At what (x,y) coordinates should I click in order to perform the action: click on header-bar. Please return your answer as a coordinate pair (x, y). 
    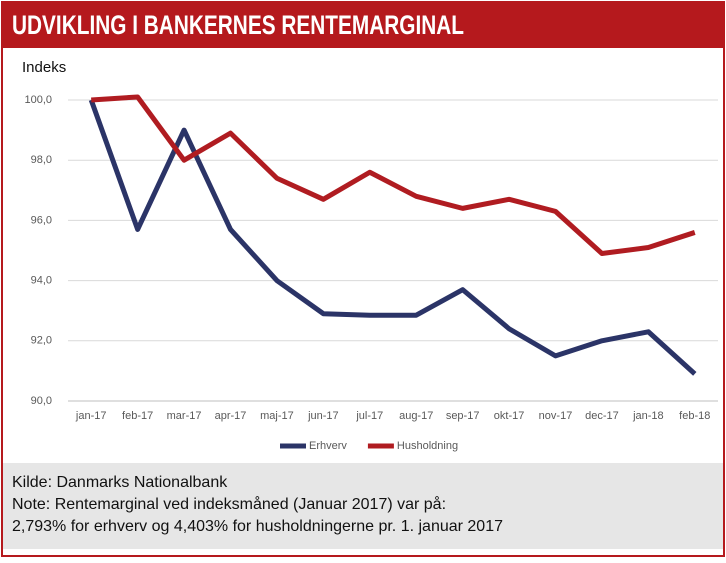
    Looking at the image, I should click on (363, 25).